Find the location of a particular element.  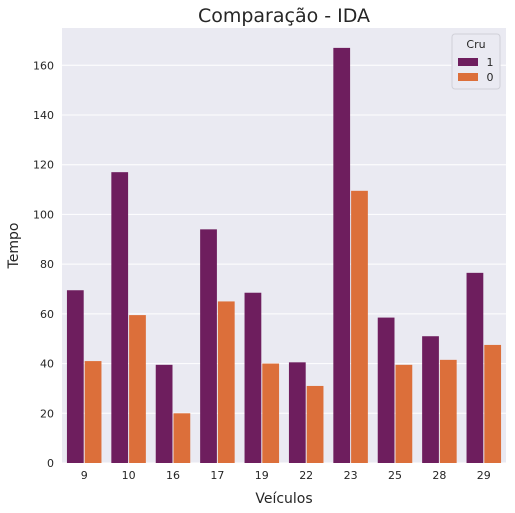

x-tick-label: 17 is located at coordinates (217, 475).